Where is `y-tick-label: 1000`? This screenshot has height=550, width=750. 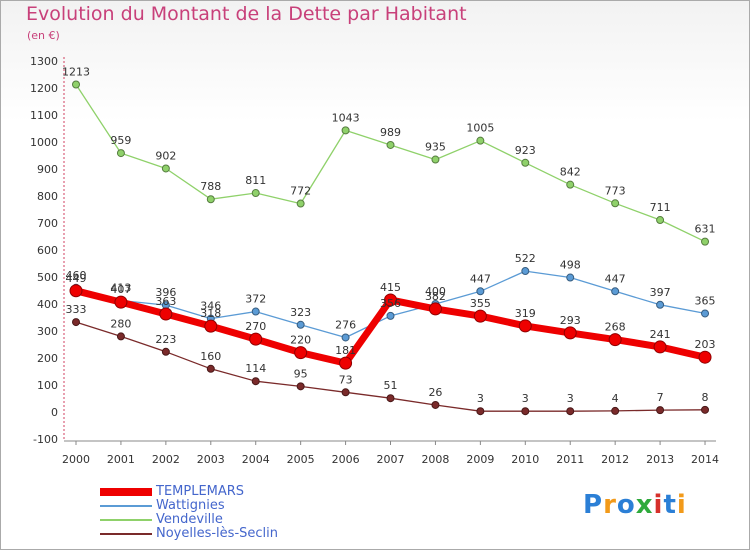
y-tick-label: 1000 is located at coordinates (44, 142).